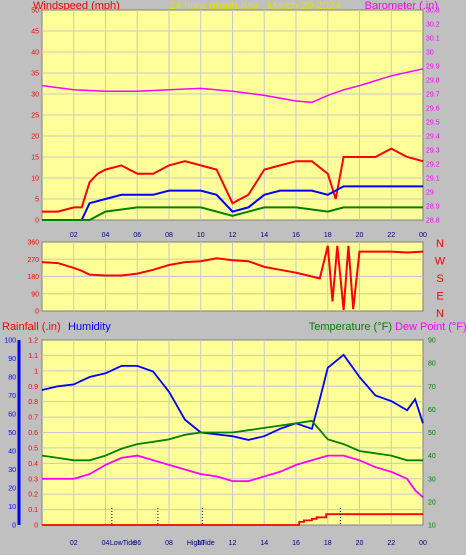 The width and height of the screenshot is (466, 555). What do you see at coordinates (36, 371) in the screenshot?
I see `rain-y-tick: 1` at bounding box center [36, 371].